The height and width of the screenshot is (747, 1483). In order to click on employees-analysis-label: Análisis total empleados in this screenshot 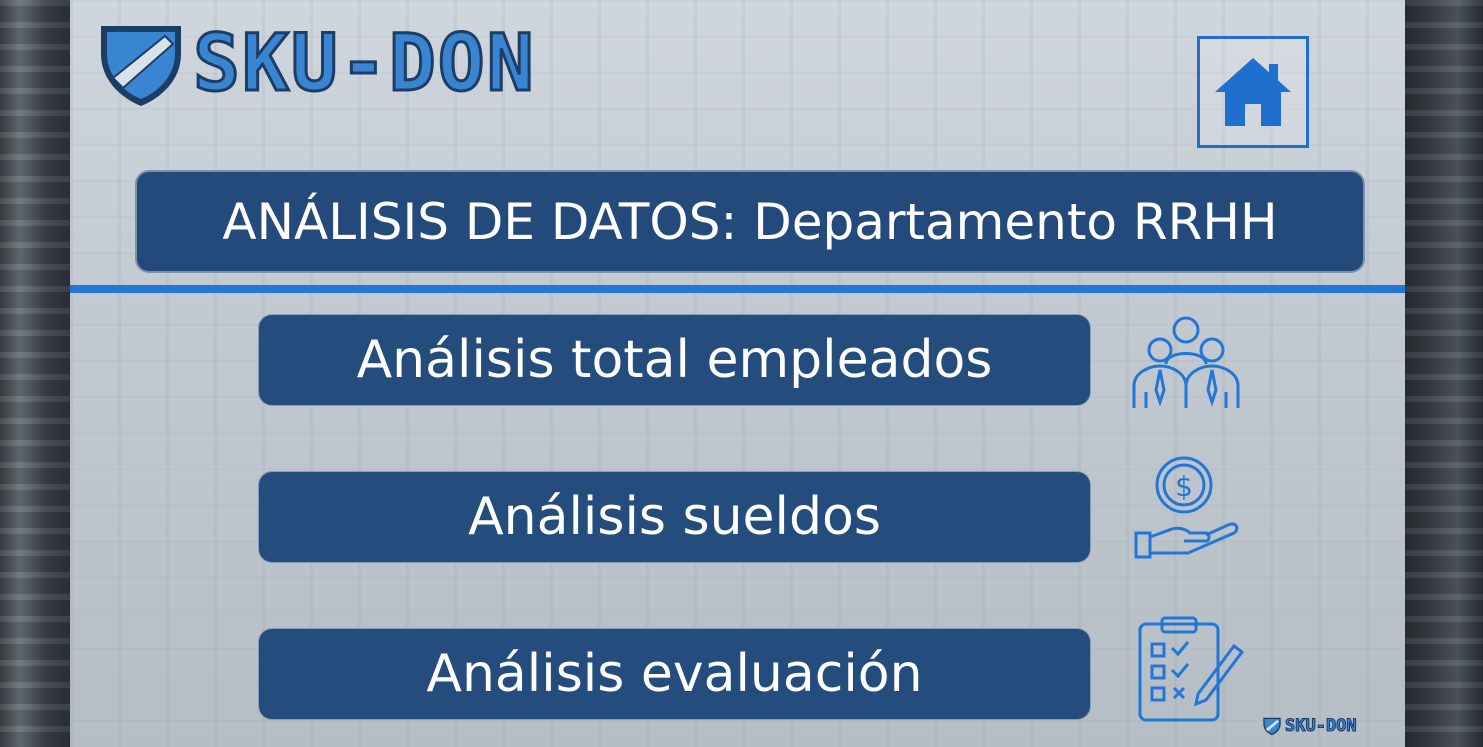, I will do `click(674, 360)`.